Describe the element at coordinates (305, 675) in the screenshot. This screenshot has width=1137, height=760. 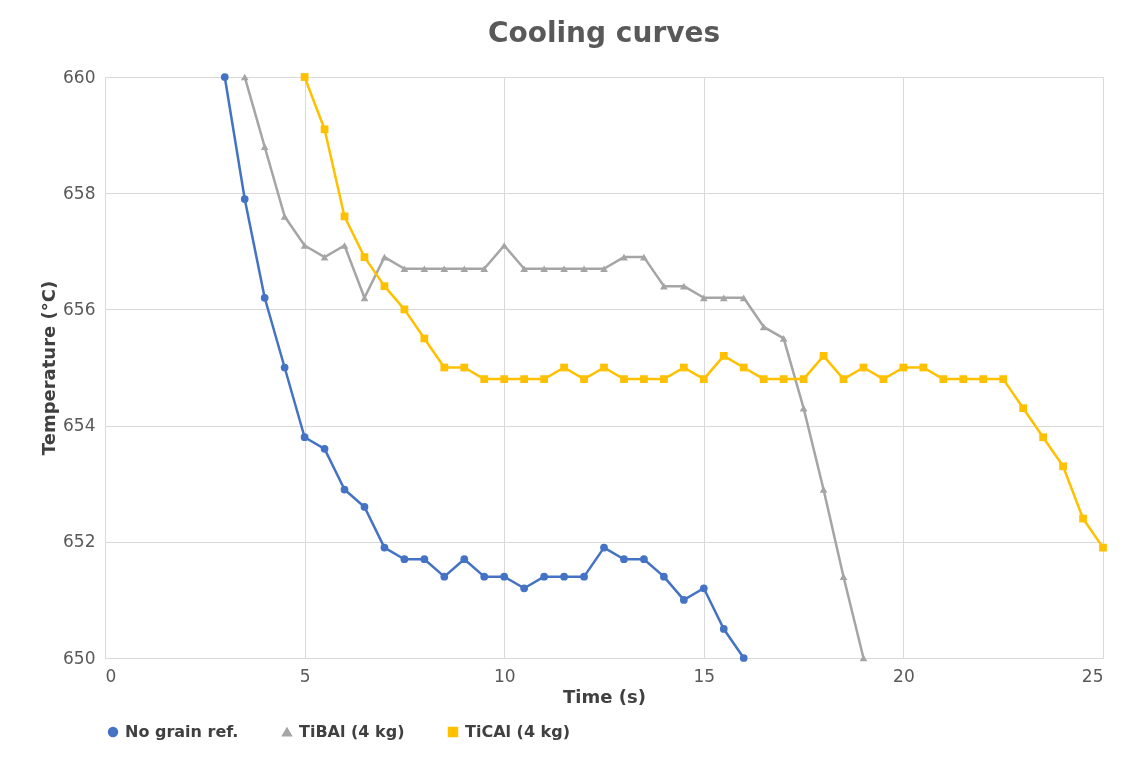
I see `x-tick-label: 5` at that location.